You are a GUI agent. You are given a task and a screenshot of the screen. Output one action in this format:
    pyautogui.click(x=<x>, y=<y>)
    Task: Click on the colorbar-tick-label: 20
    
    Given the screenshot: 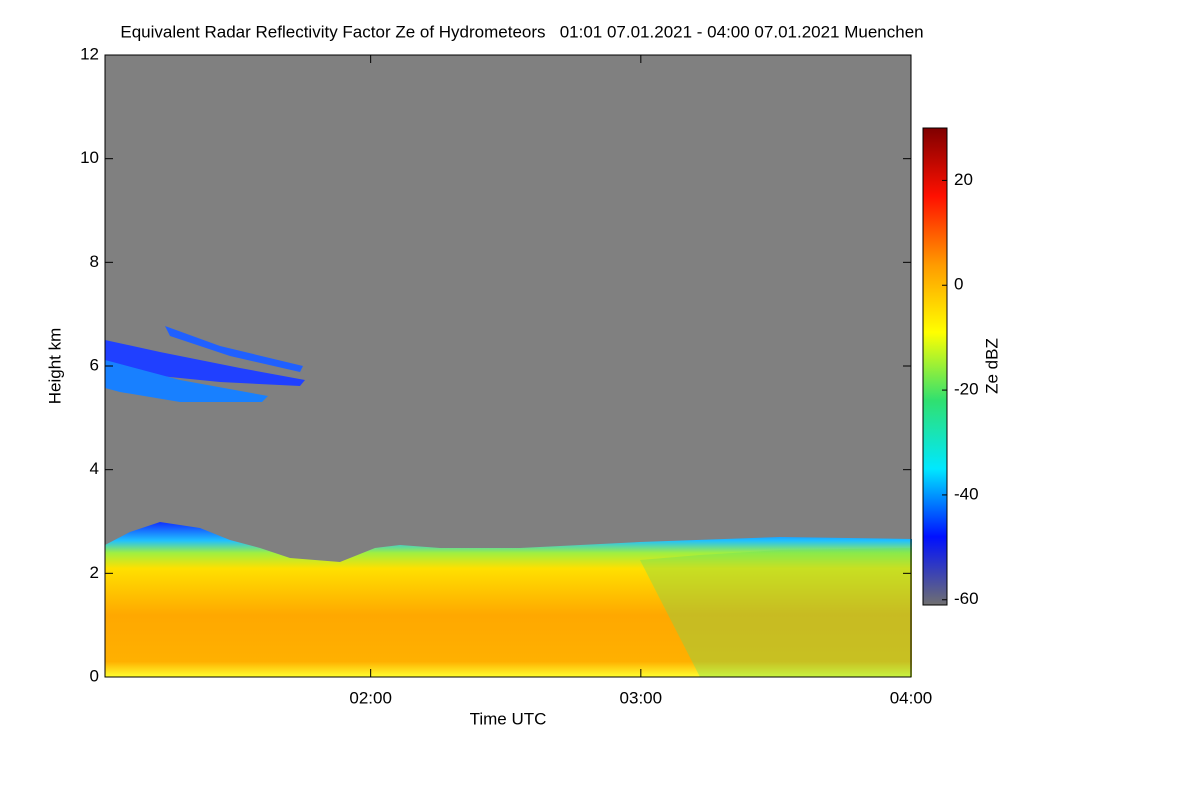 What is the action you would take?
    pyautogui.click(x=963, y=179)
    